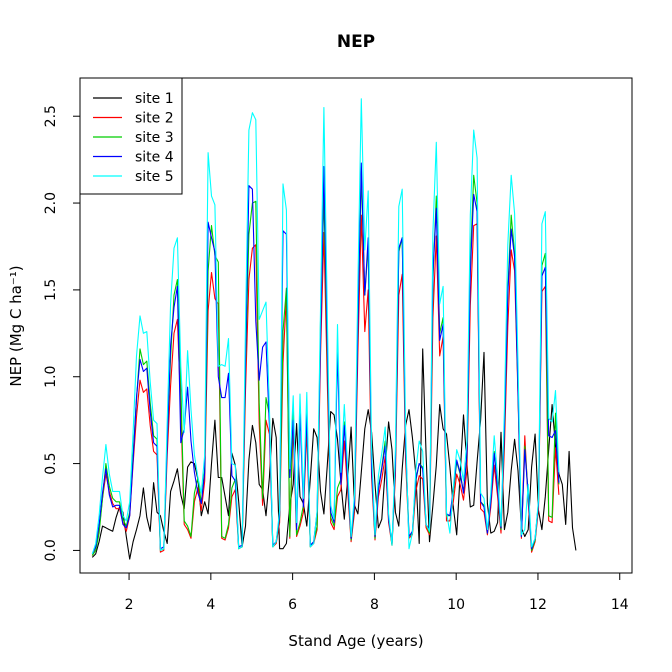  Describe the element at coordinates (154, 177) in the screenshot. I see `legend-label-5: site 5` at that location.